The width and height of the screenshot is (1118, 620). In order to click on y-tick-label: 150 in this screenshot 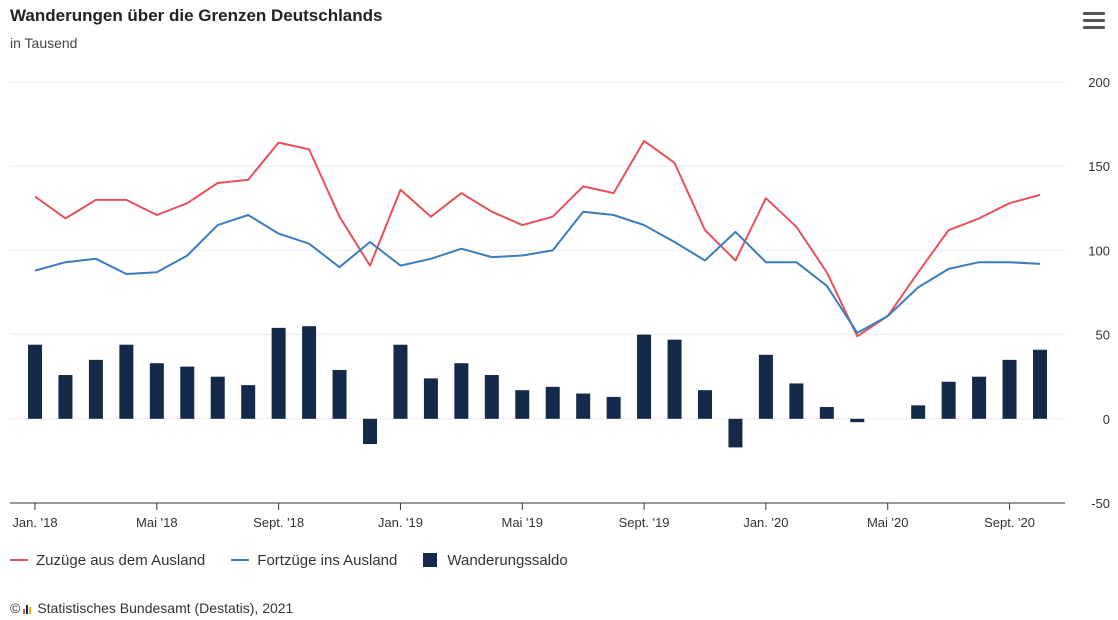, I will do `click(1099, 166)`.